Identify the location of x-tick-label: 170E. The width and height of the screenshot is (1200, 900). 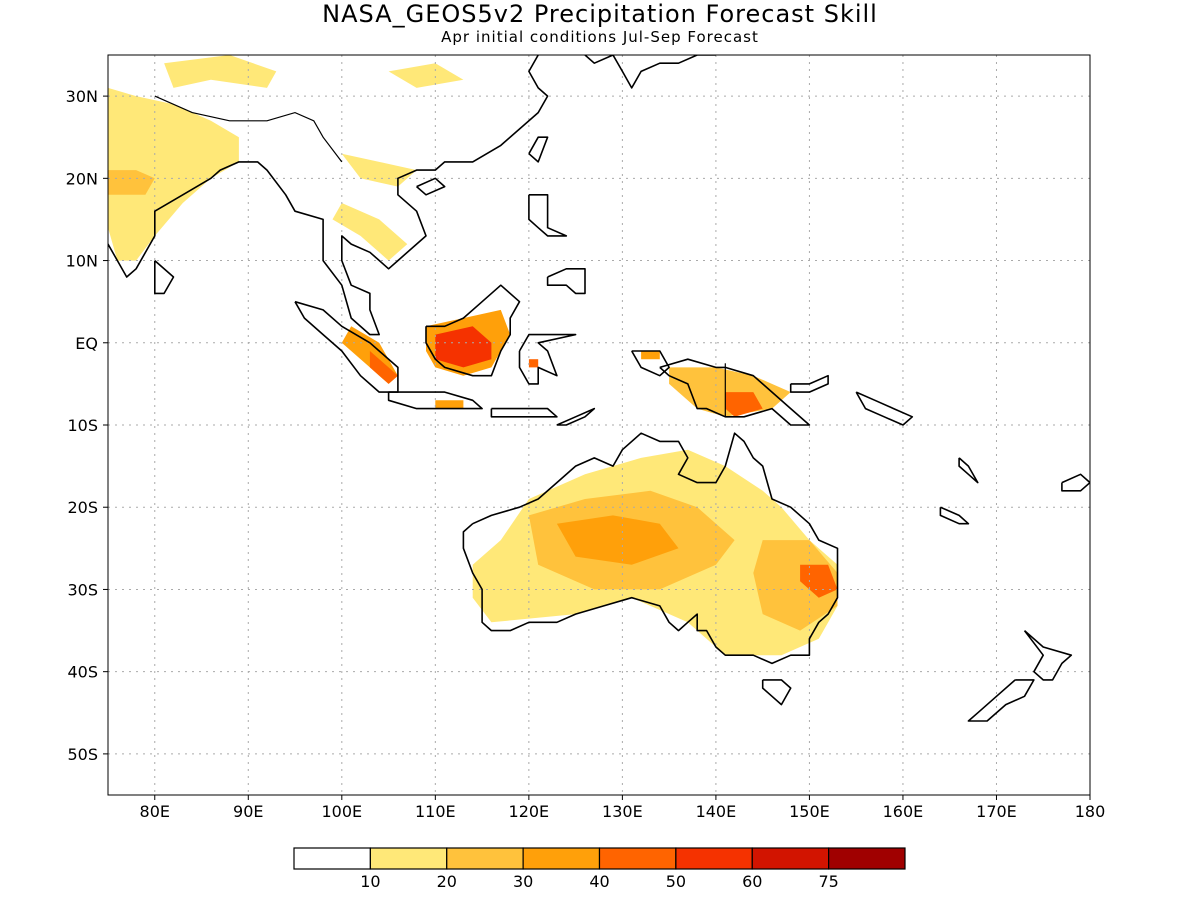
(996, 811).